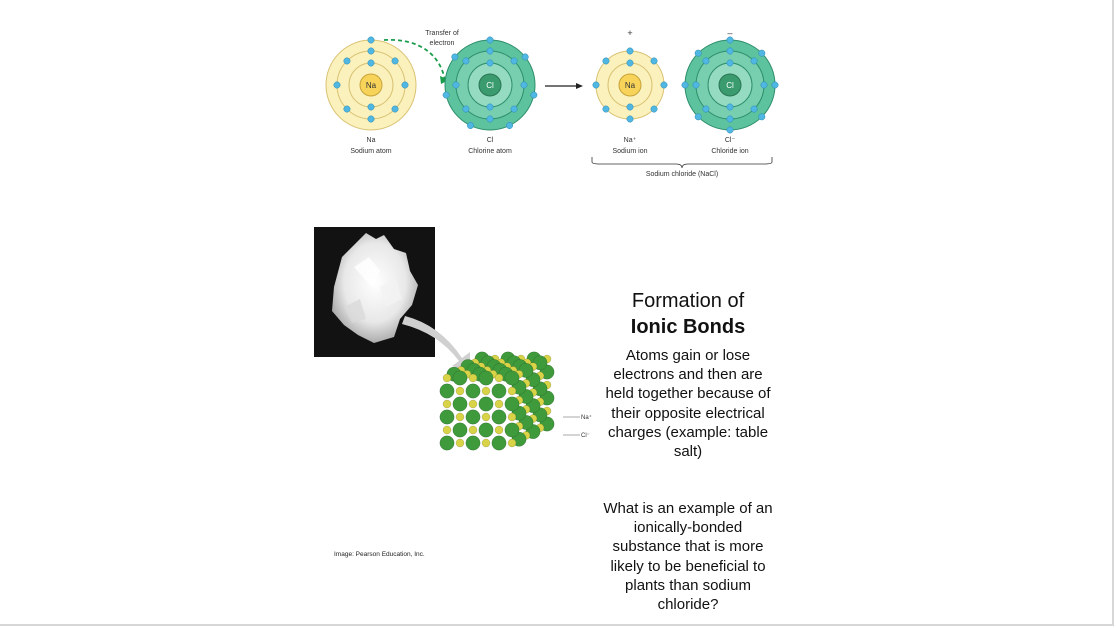  What do you see at coordinates (729, 151) in the screenshot?
I see `cl-ion-caption: Chloride ion` at bounding box center [729, 151].